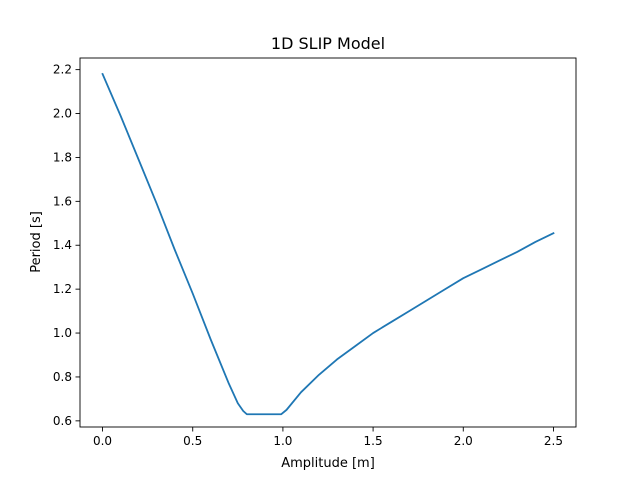  What do you see at coordinates (62, 289) in the screenshot?
I see `y-tick-label: 1.2` at bounding box center [62, 289].